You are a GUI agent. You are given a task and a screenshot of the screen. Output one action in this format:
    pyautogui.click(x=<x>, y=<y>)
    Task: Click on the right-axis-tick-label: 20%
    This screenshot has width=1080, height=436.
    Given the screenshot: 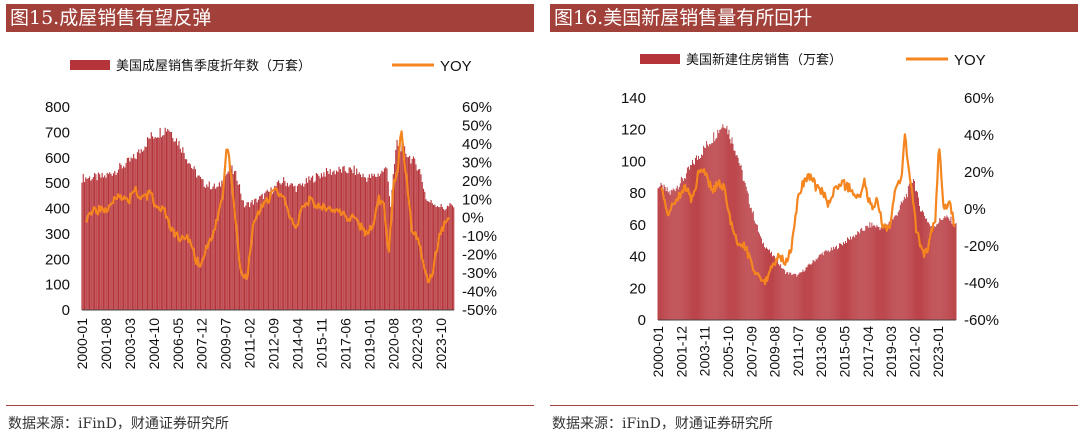 What is the action you would take?
    pyautogui.click(x=979, y=172)
    